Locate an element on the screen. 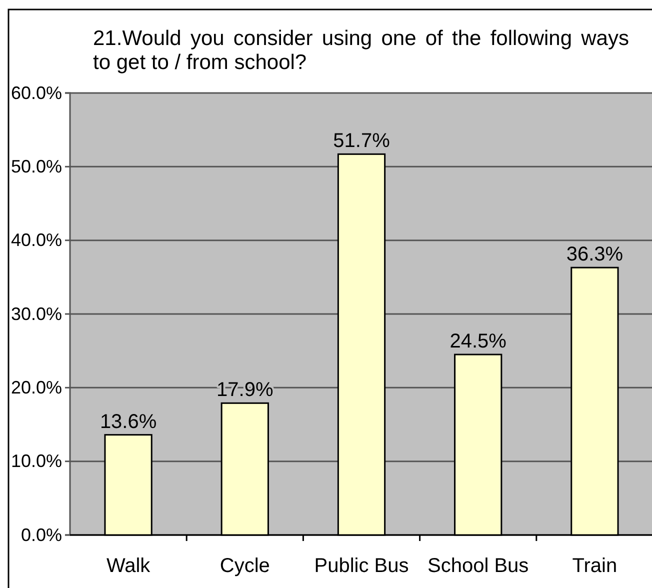 The image size is (652, 588). x-tick-label: Public Bus is located at coordinates (361, 566).